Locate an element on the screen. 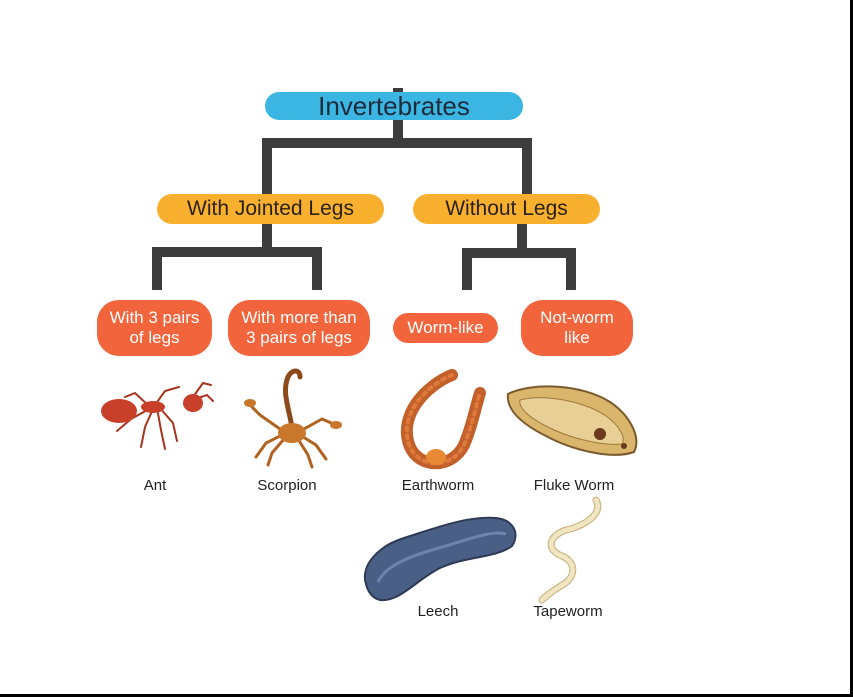 This screenshot has width=853, height=697. category-node-three-pairs: With 3 pairs of legs is located at coordinates (154, 328).